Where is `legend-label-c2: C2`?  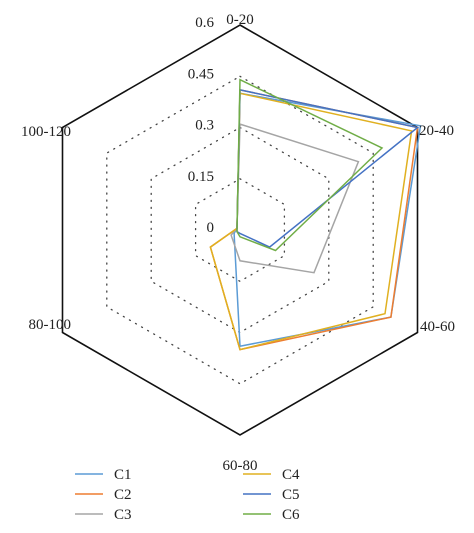
legend-label-c2: C2 is located at coordinates (123, 495).